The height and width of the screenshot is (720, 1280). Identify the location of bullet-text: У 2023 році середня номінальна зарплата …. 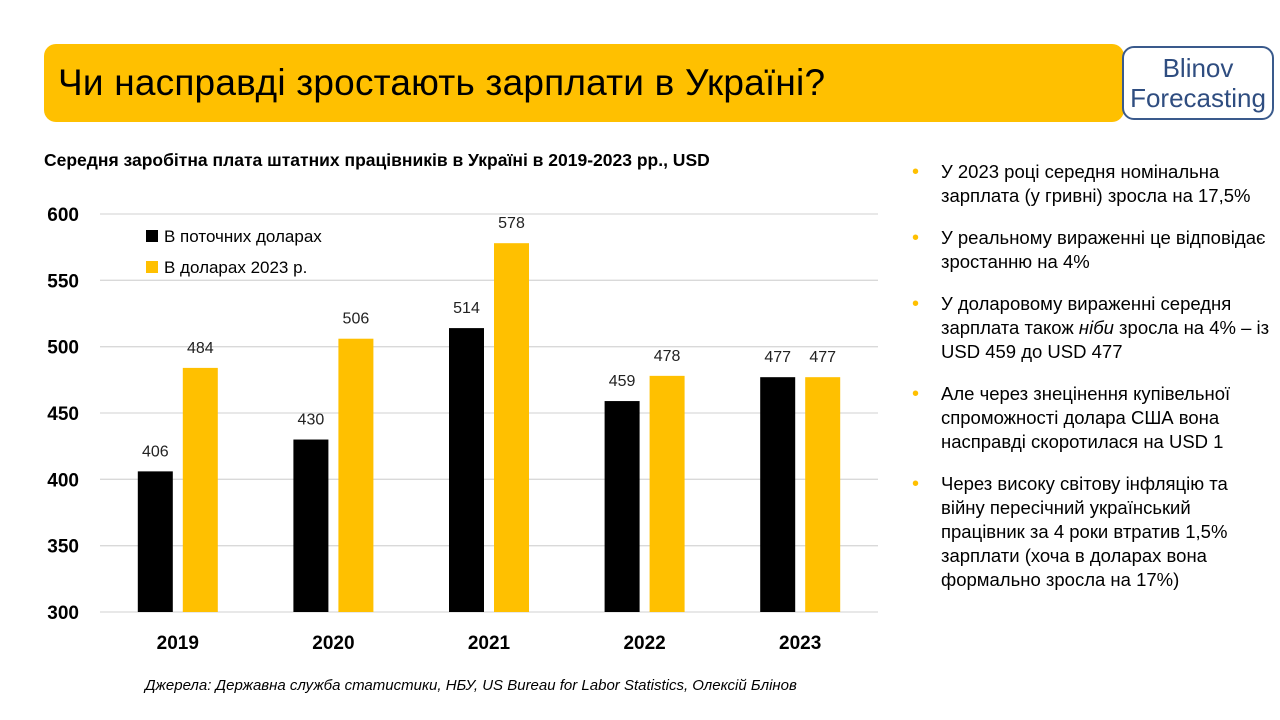
(1096, 183).